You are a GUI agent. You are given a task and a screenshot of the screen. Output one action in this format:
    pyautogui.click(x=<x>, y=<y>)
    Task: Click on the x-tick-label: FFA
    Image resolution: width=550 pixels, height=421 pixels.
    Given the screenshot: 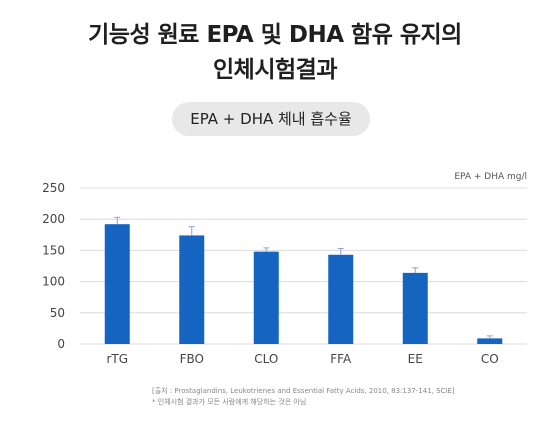 What is the action you would take?
    pyautogui.click(x=341, y=359)
    